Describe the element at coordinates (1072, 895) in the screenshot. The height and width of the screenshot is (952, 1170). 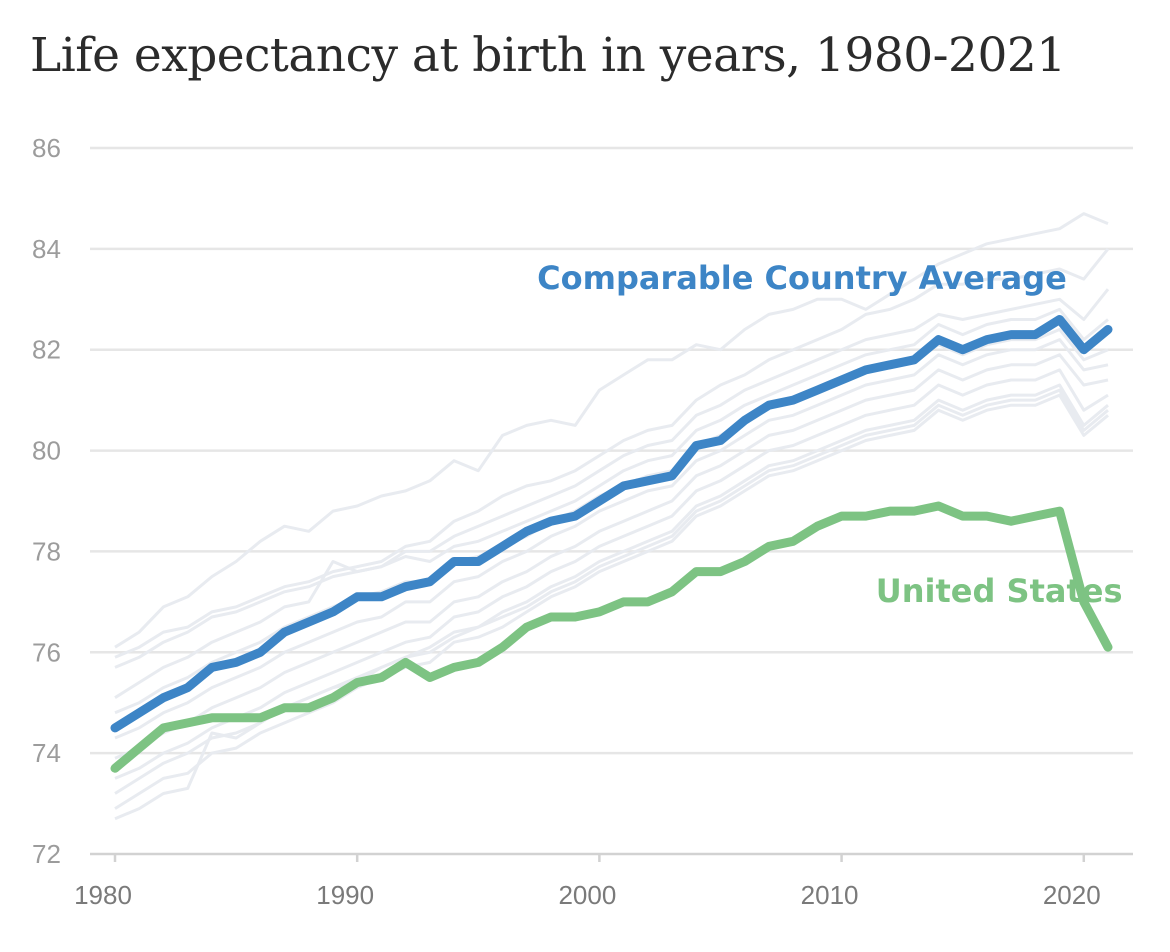
I see `x-tick-label: 2020` at that location.